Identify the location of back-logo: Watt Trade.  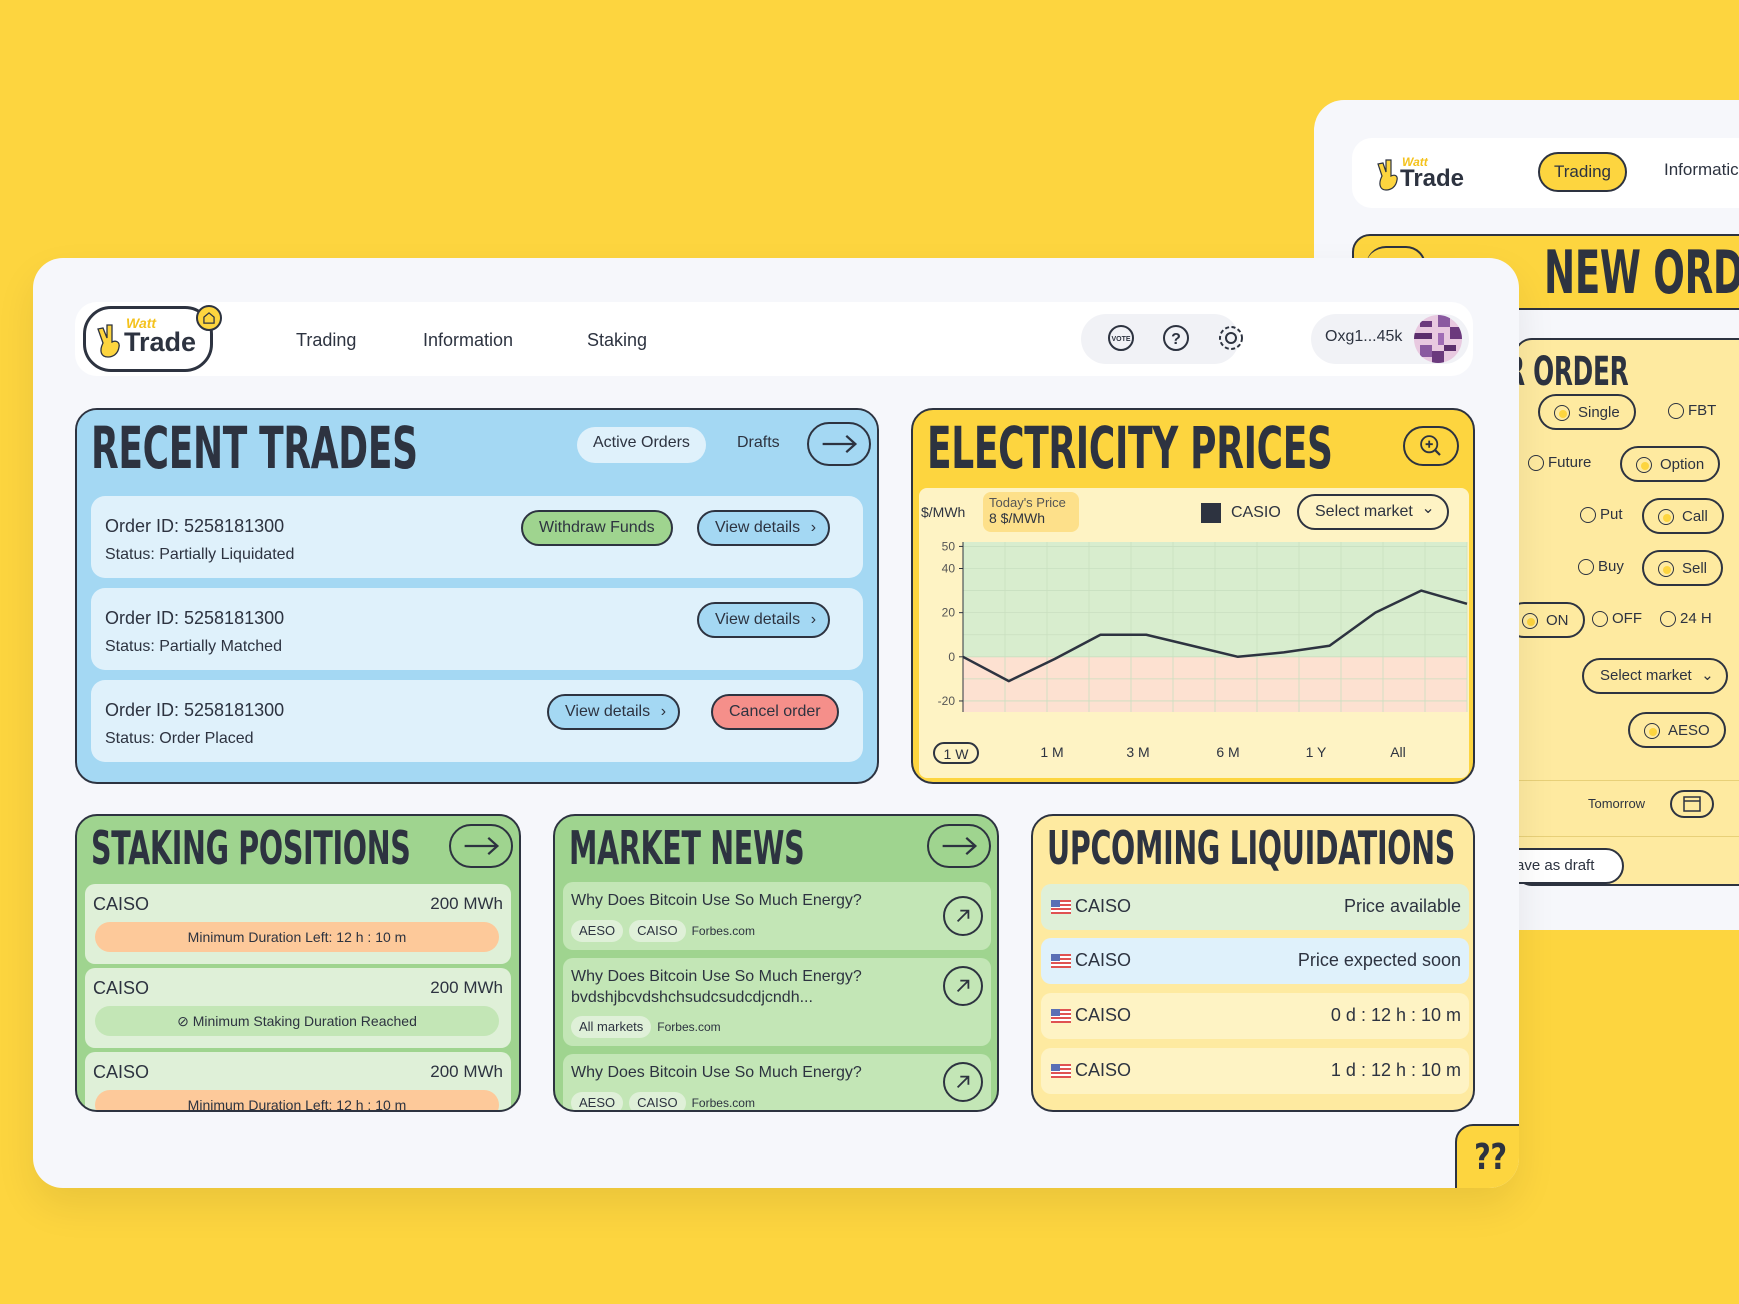
(1427, 174).